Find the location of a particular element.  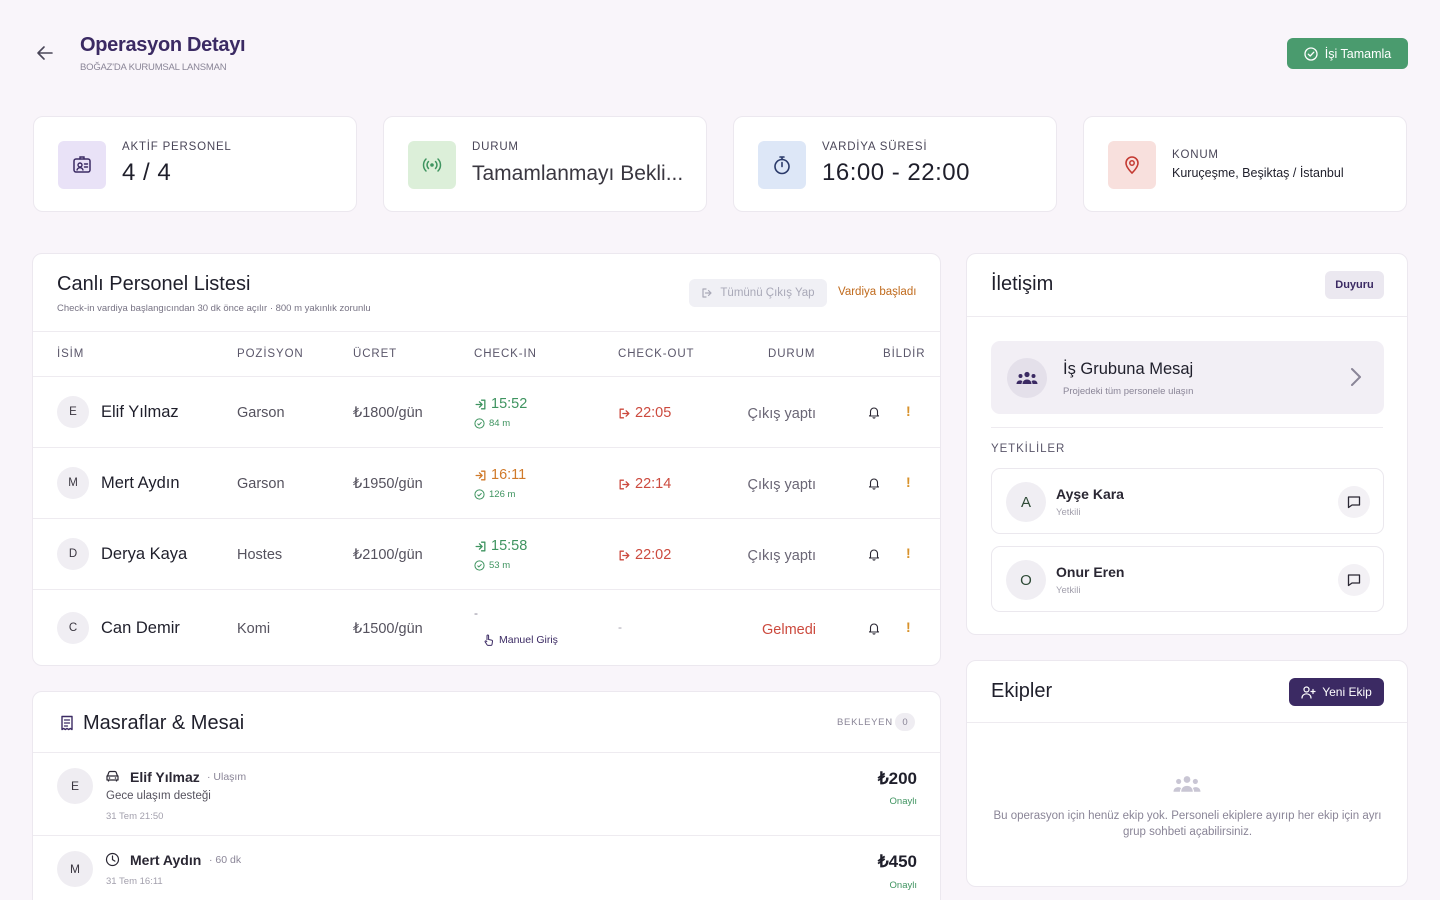

pending-count-badge: 0 is located at coordinates (905, 722).